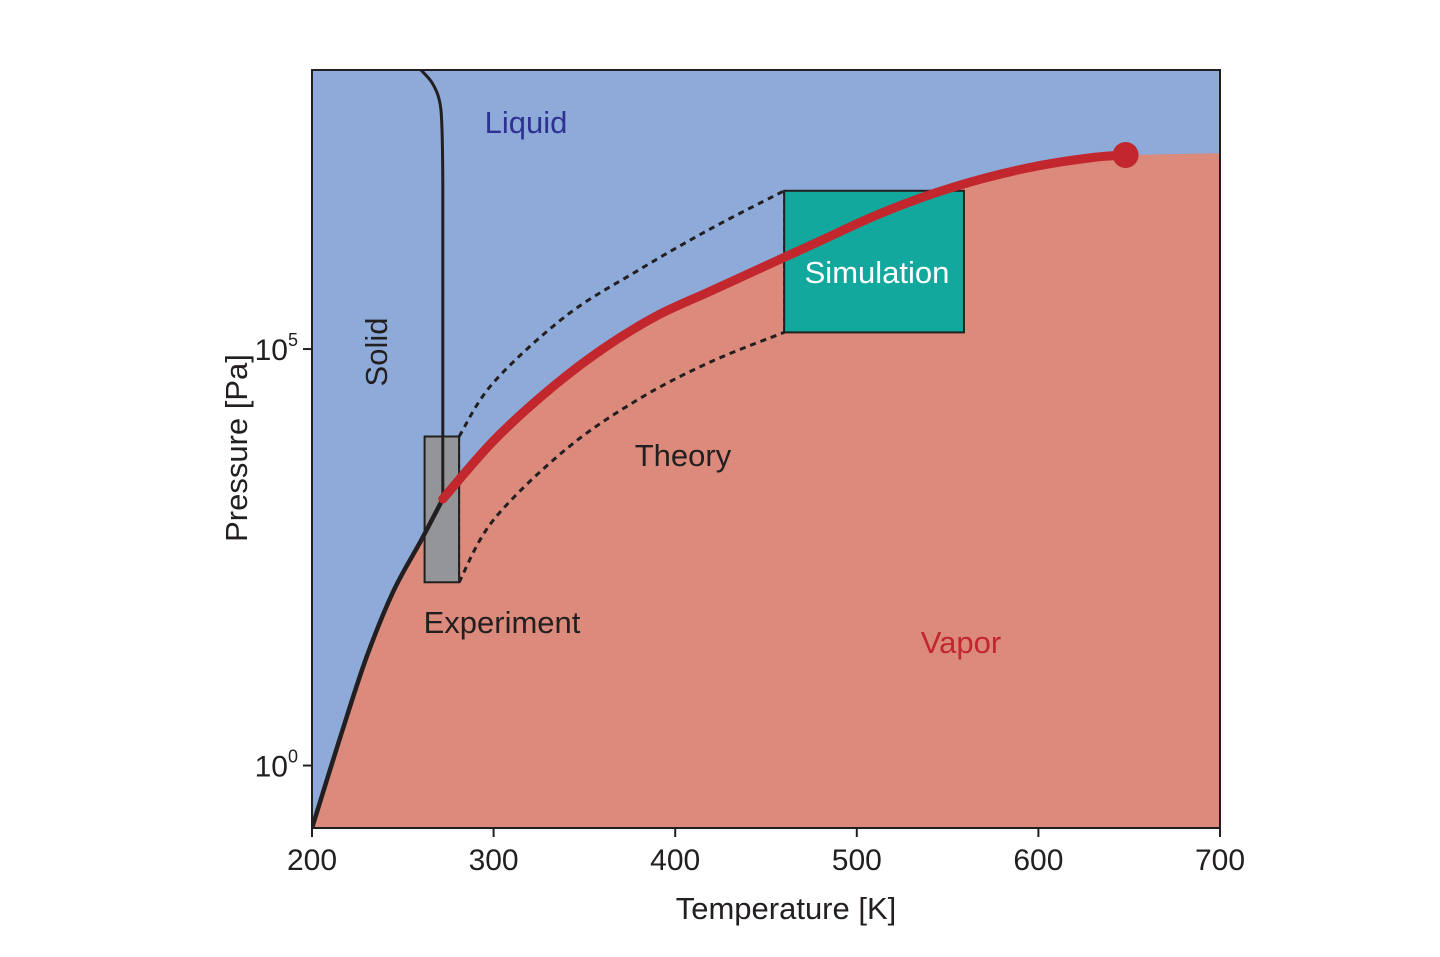  What do you see at coordinates (276, 765) in the screenshot?
I see `y-tick-label: 10⁰` at bounding box center [276, 765].